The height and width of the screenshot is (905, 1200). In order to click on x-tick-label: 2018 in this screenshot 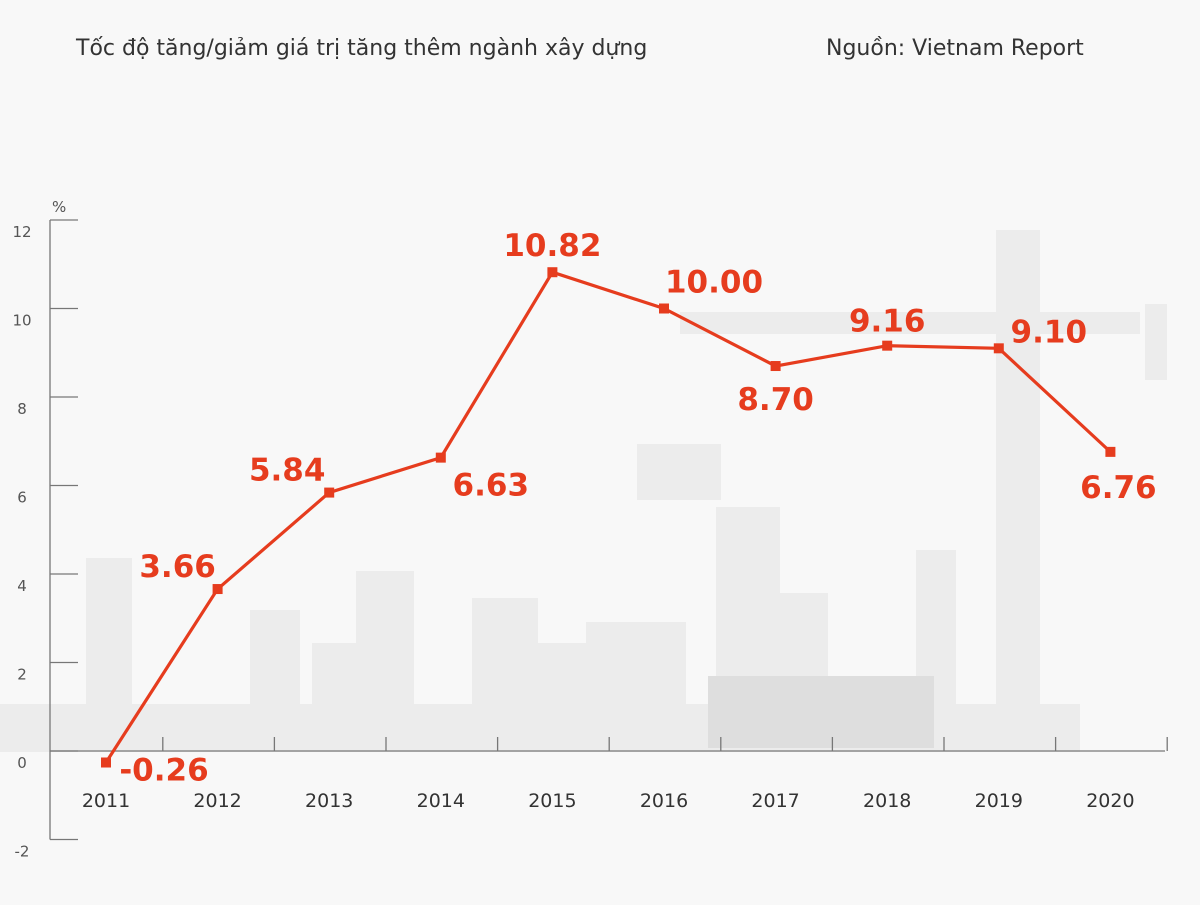, I will do `click(887, 801)`.